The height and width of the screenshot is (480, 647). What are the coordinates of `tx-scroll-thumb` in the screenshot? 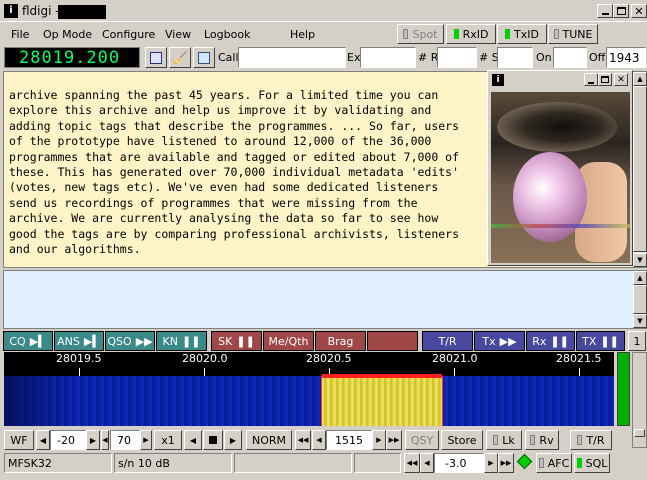 It's located at (640, 299).